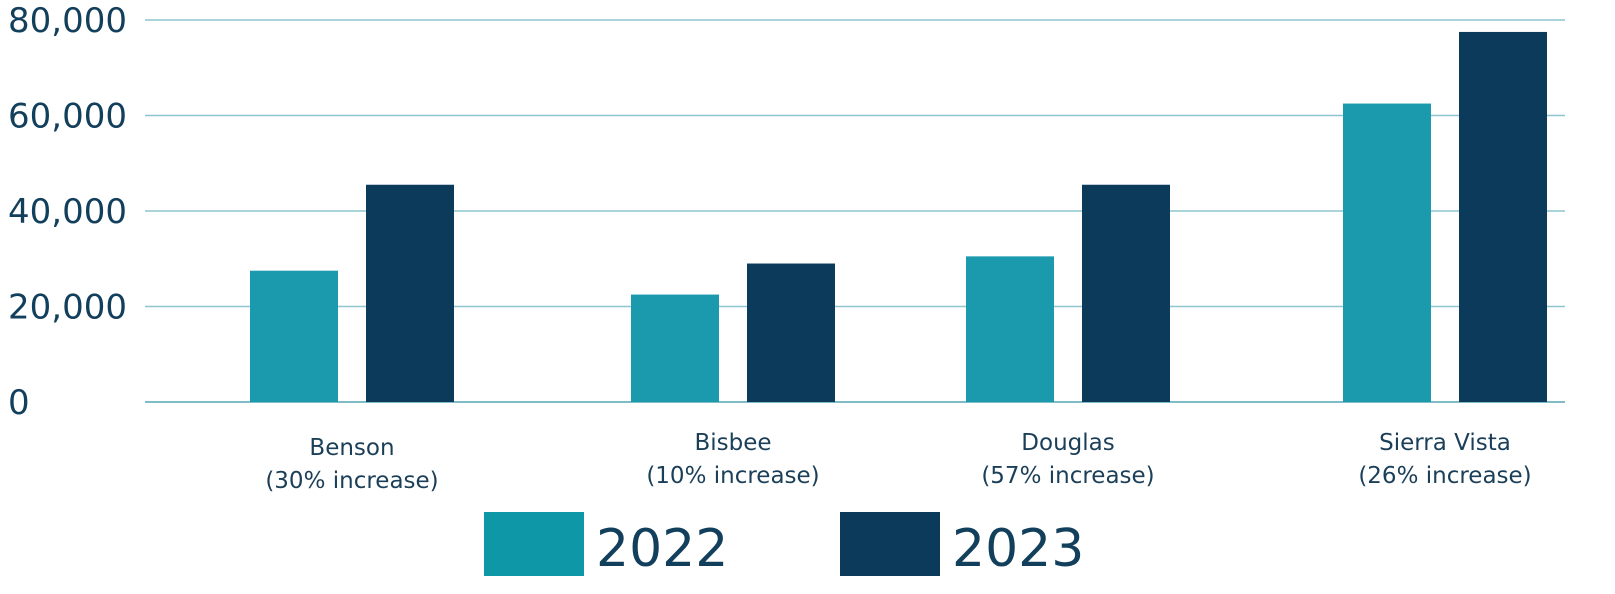 This screenshot has height=594, width=1615. What do you see at coordinates (534, 544) in the screenshot?
I see `legend-swatch-2022` at bounding box center [534, 544].